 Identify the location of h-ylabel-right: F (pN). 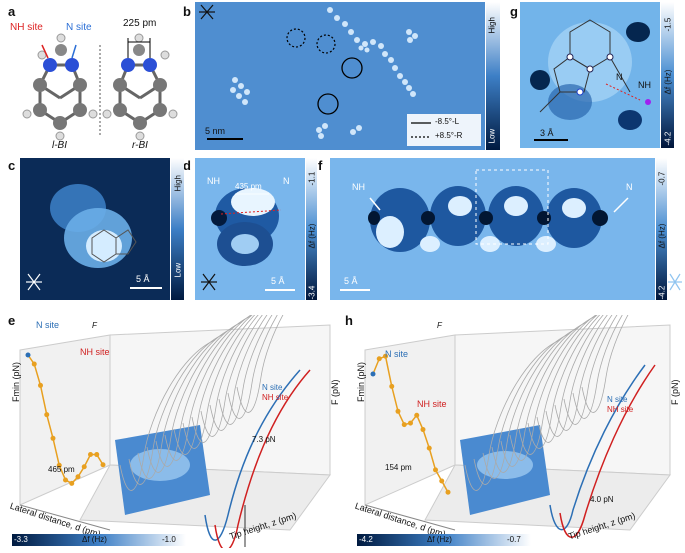
(675, 392).